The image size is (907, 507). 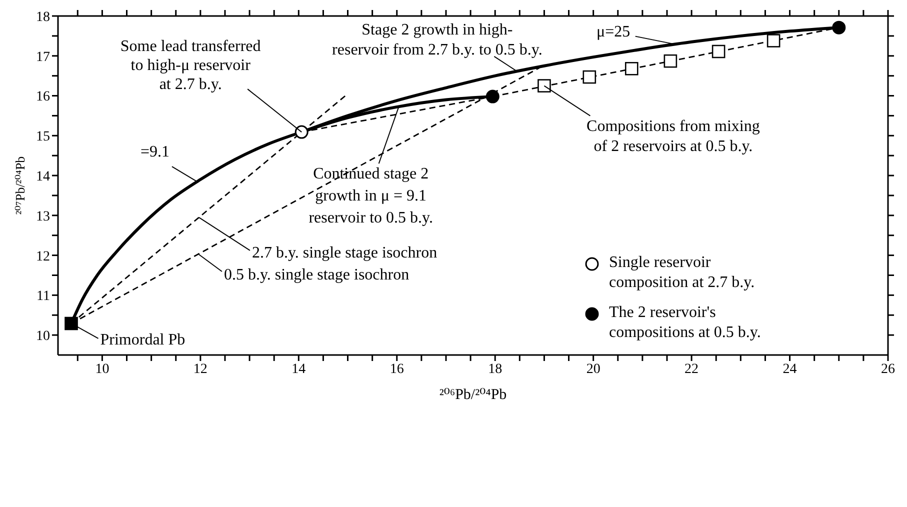 I want to click on x-axis-title: ²⁰⁶Pb/²⁰⁴Pb, so click(x=473, y=395).